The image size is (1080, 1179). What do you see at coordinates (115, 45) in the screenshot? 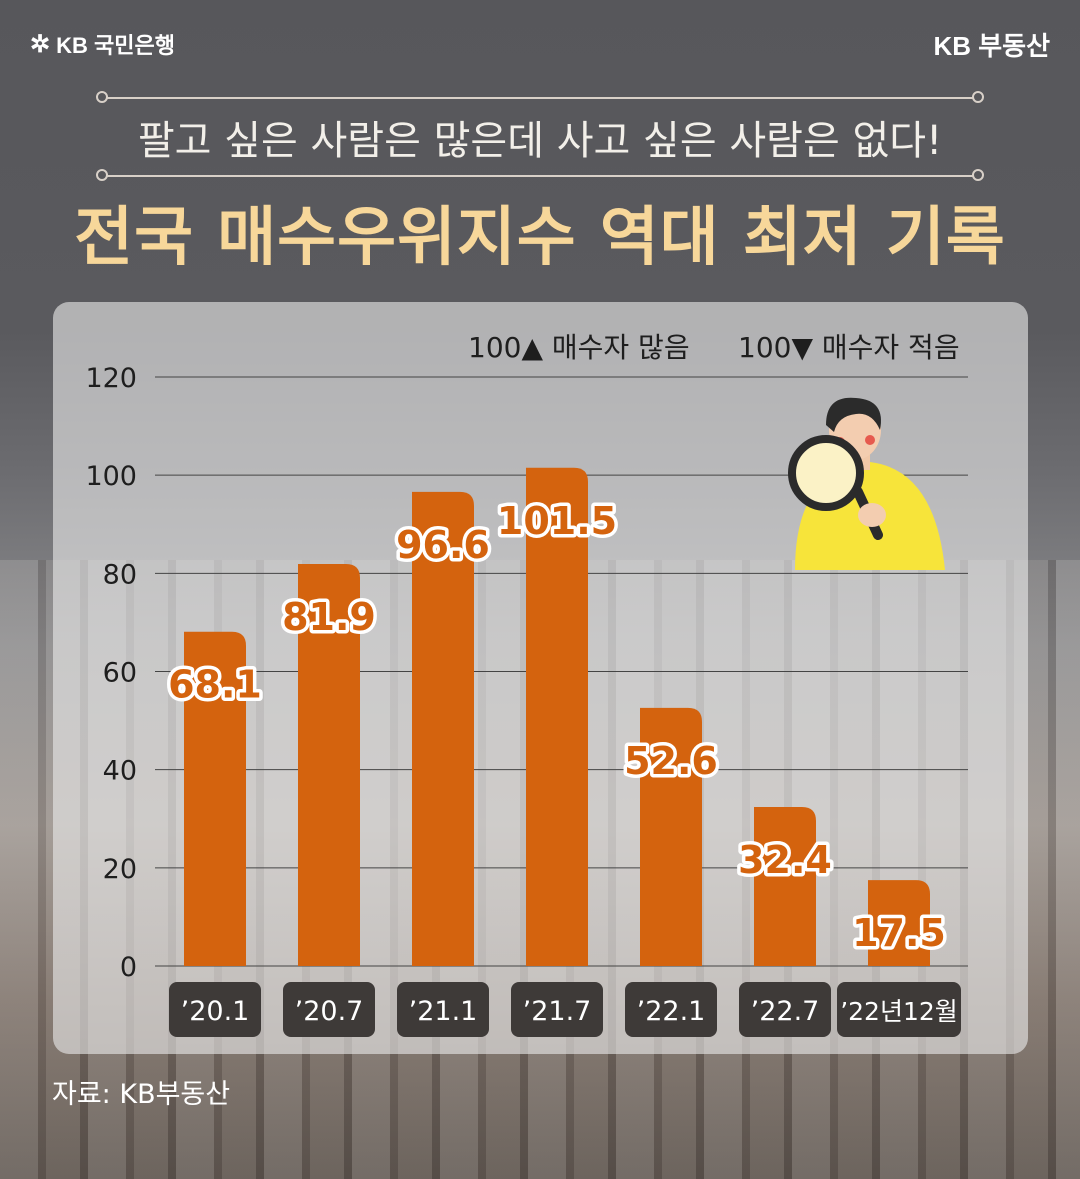
I see `bank-logo-text: KB 국민은행` at bounding box center [115, 45].